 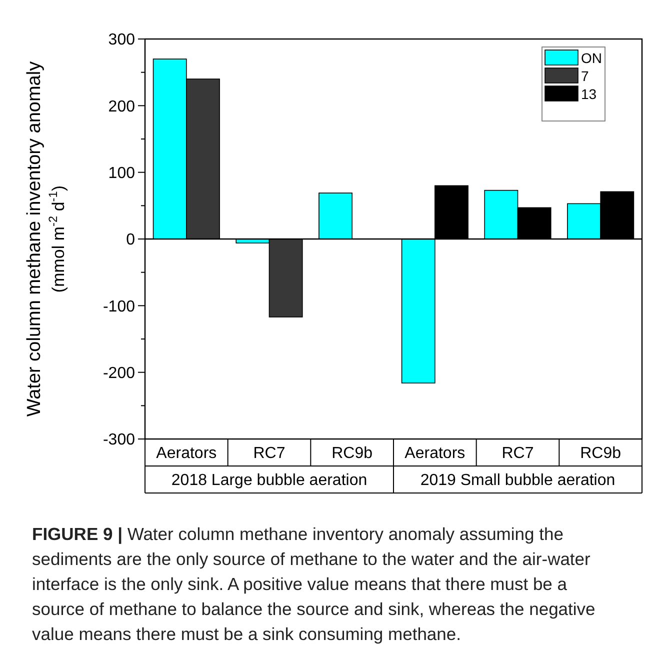 I want to click on y-tick-label: 0, so click(x=131, y=240).